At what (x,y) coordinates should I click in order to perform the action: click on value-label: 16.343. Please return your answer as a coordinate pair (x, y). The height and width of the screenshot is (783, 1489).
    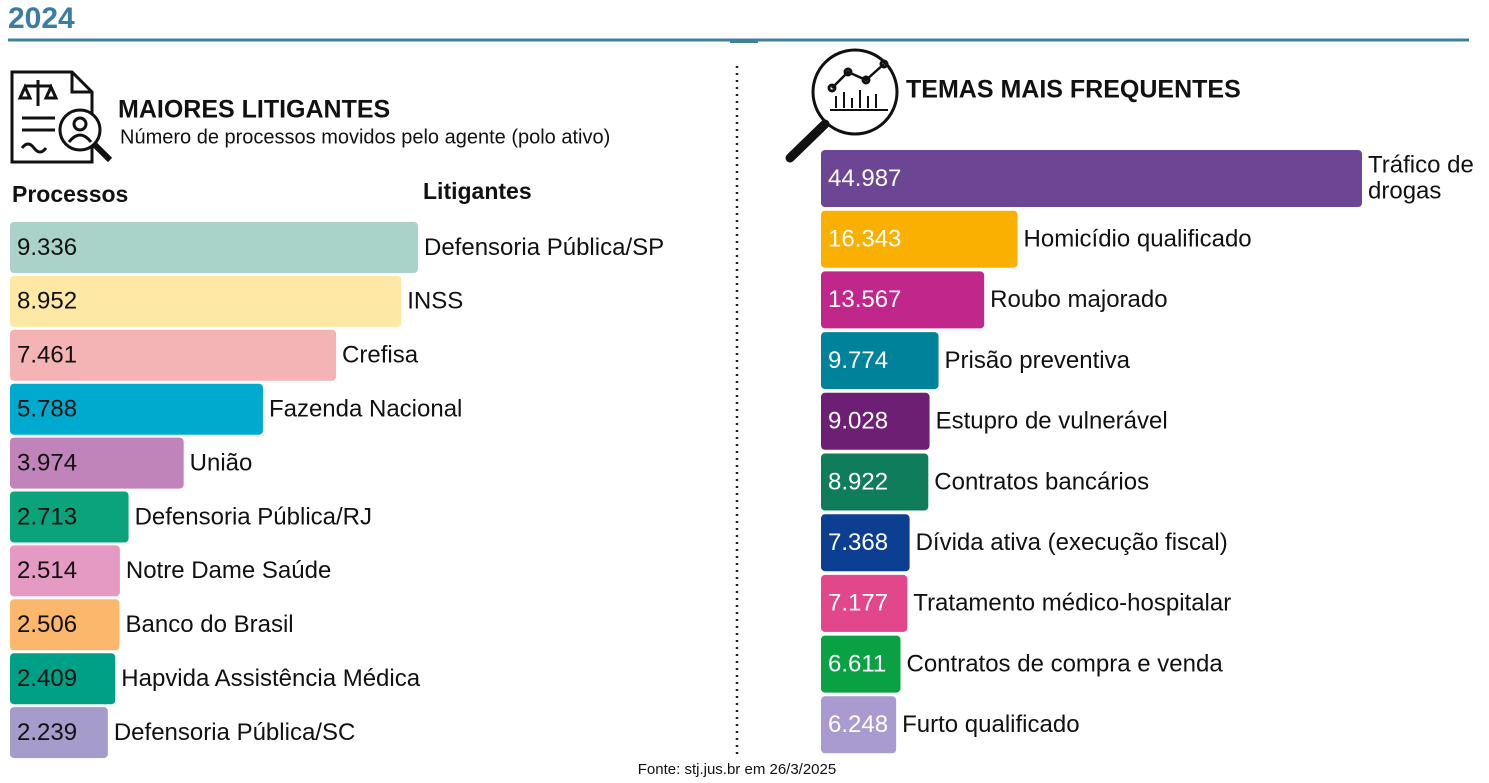
    Looking at the image, I should click on (864, 239).